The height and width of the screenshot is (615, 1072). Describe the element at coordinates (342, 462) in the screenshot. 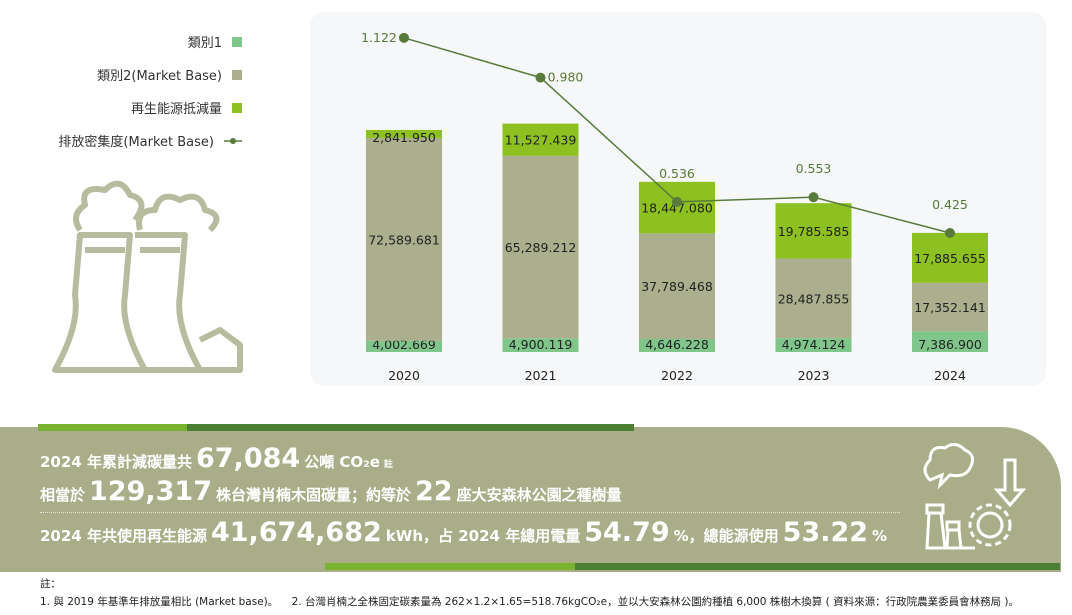

I see `text: 公噸 CO₂e` at that location.